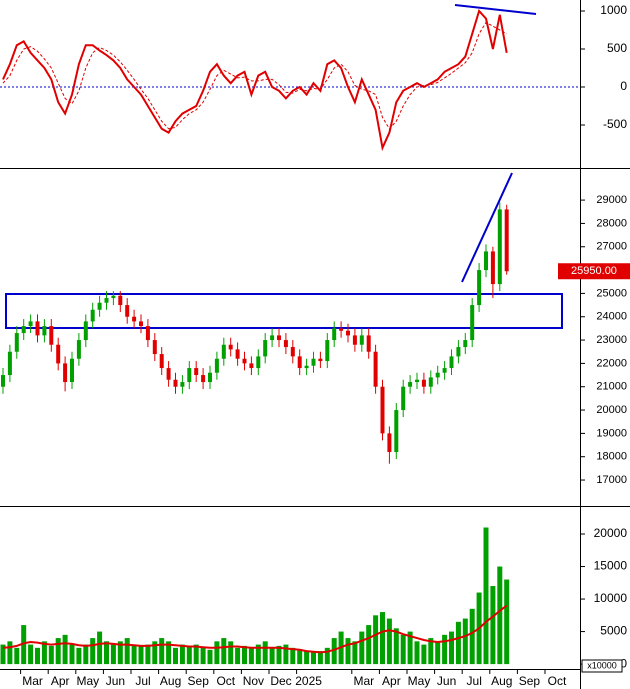 Image resolution: width=630 pixels, height=689 pixels. I want to click on y-tick-label: 5000, so click(613, 631).